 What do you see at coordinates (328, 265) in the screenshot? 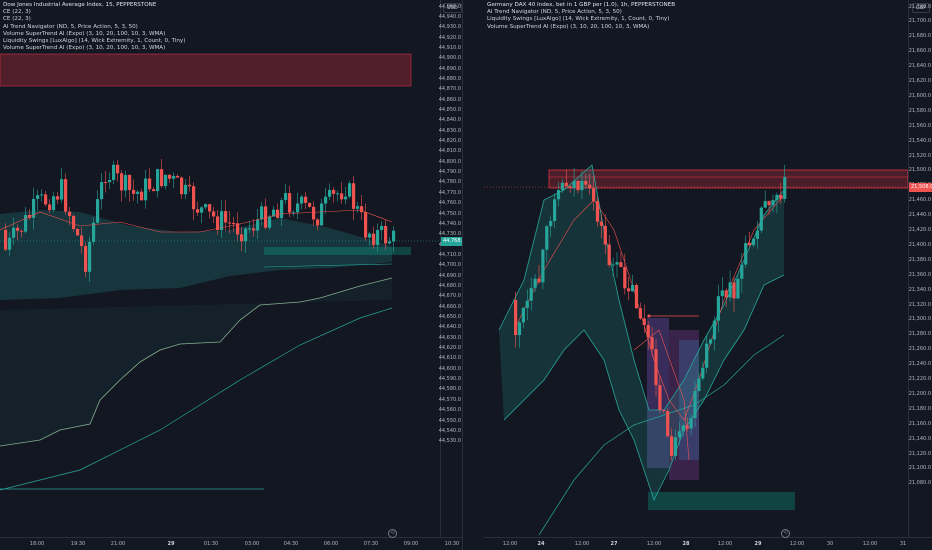
I see `trend-line` at bounding box center [328, 265].